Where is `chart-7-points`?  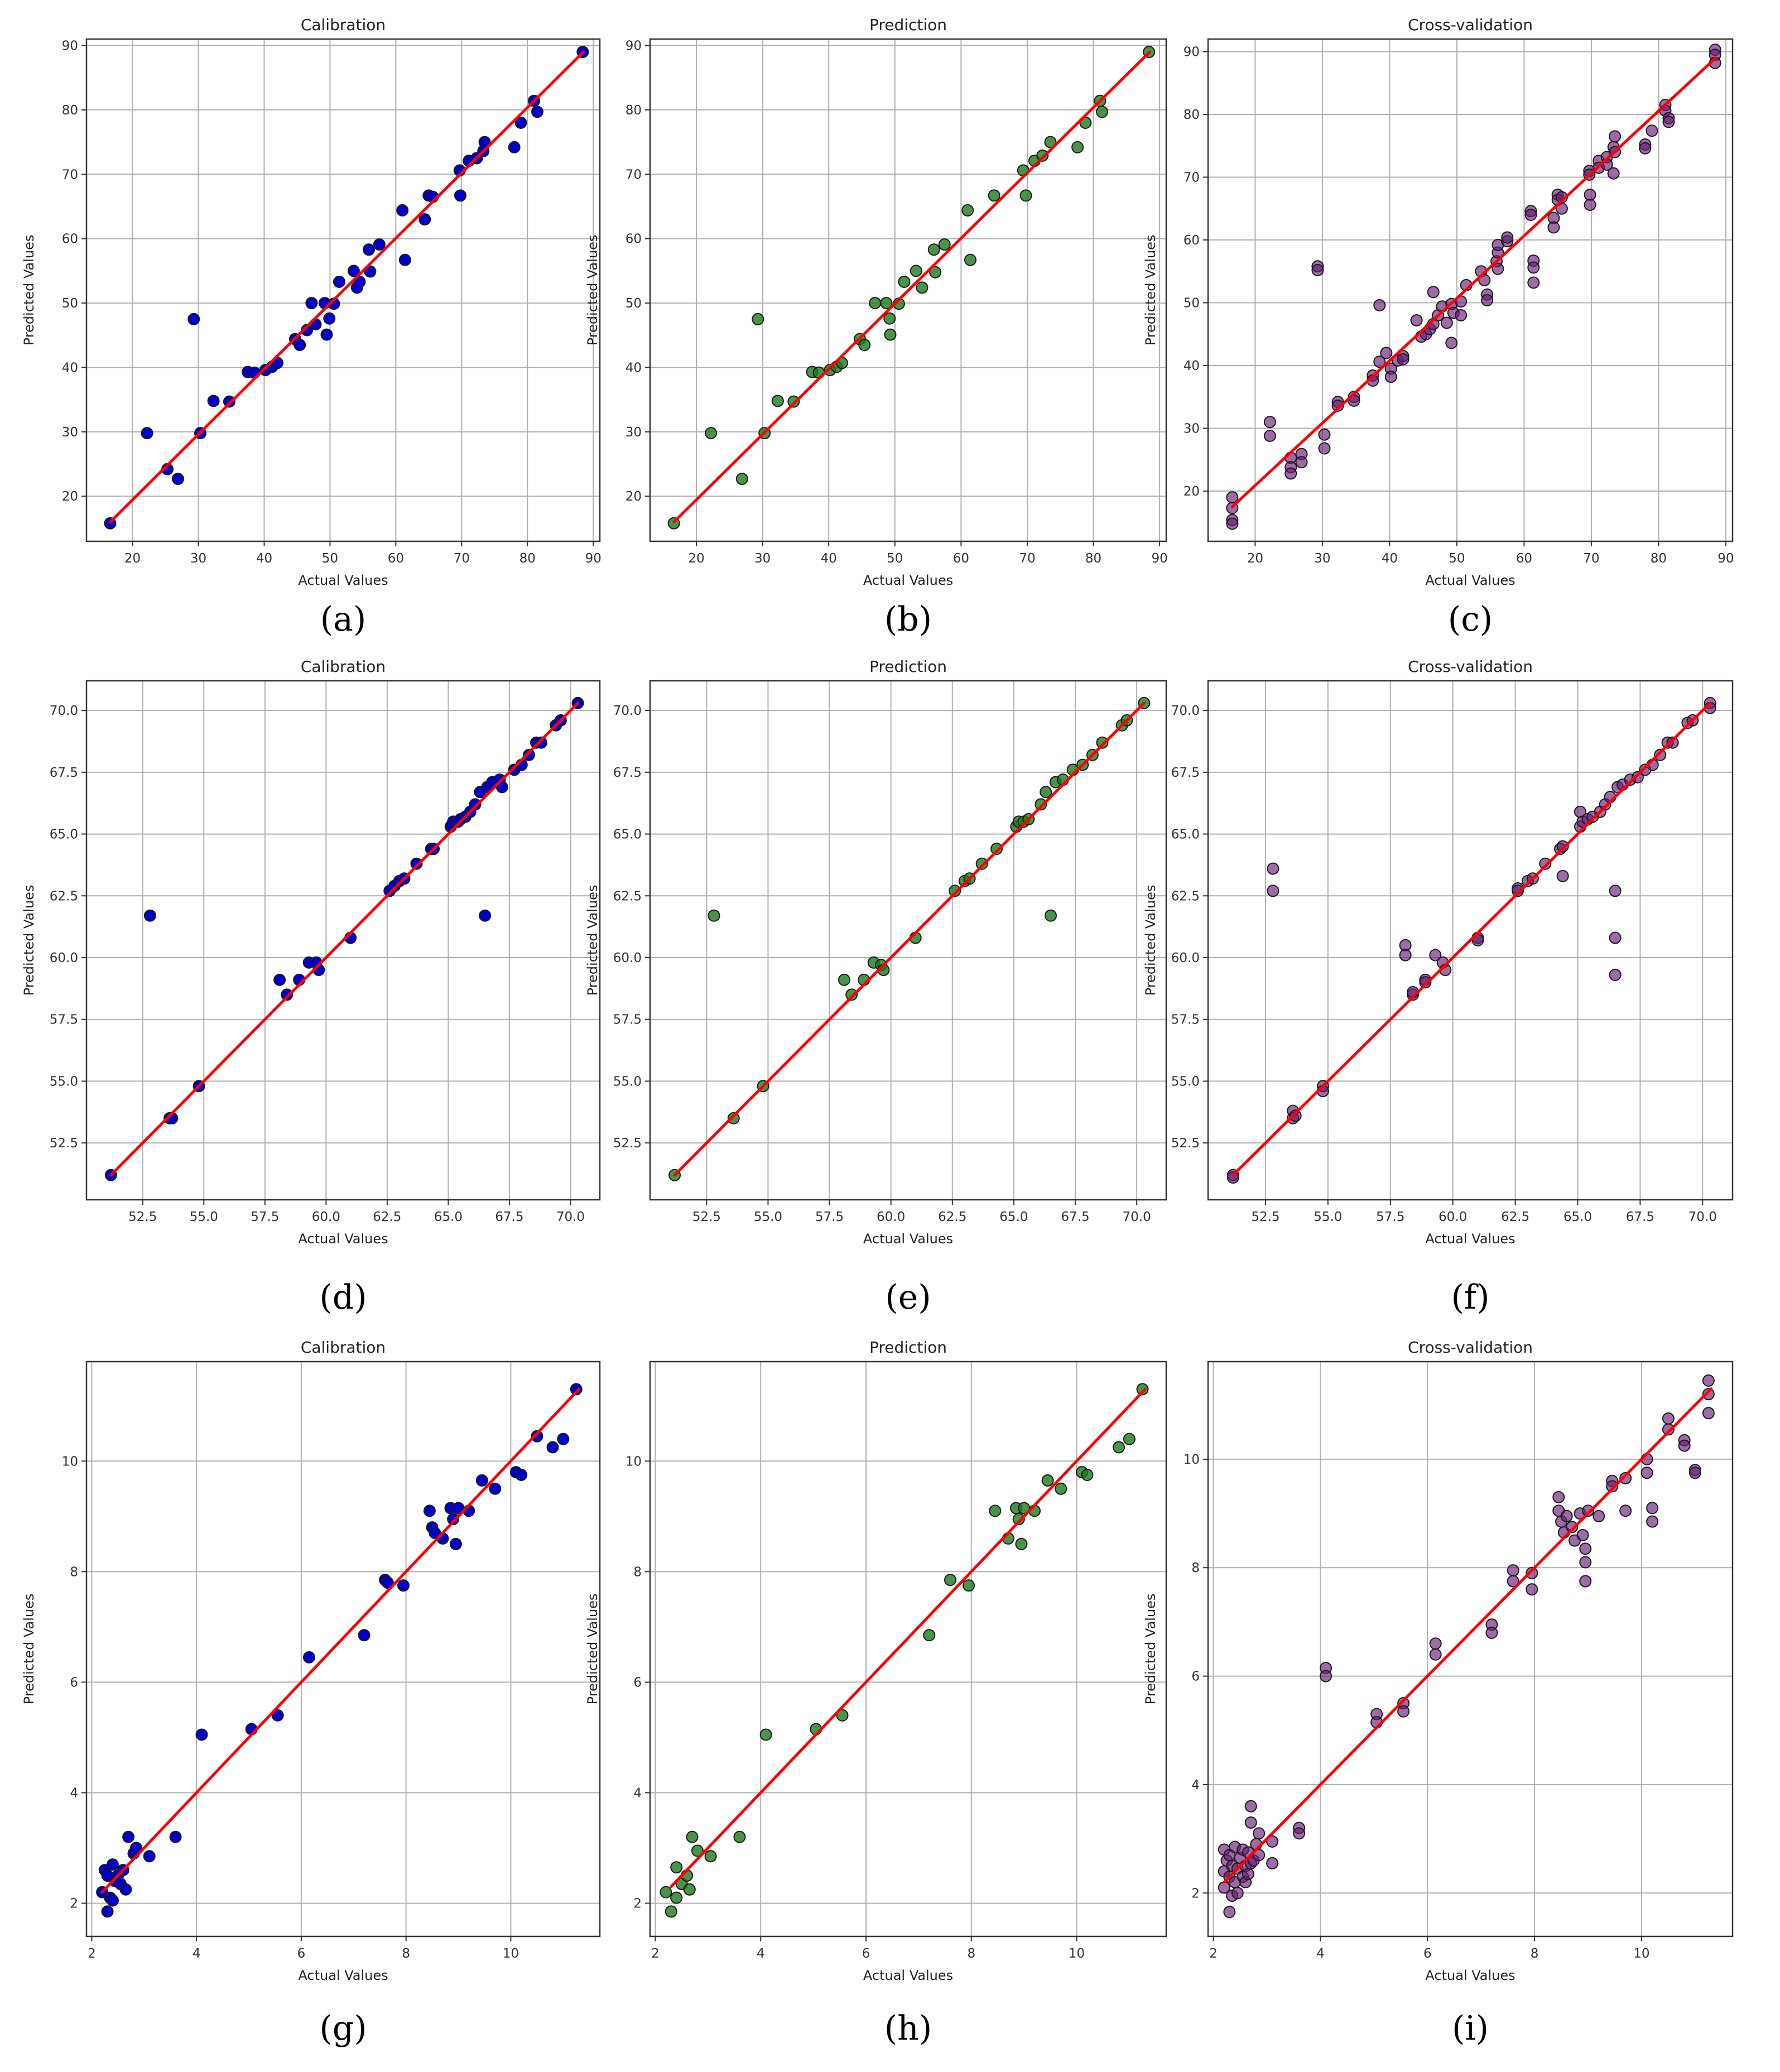
chart-7-points is located at coordinates (339, 1651).